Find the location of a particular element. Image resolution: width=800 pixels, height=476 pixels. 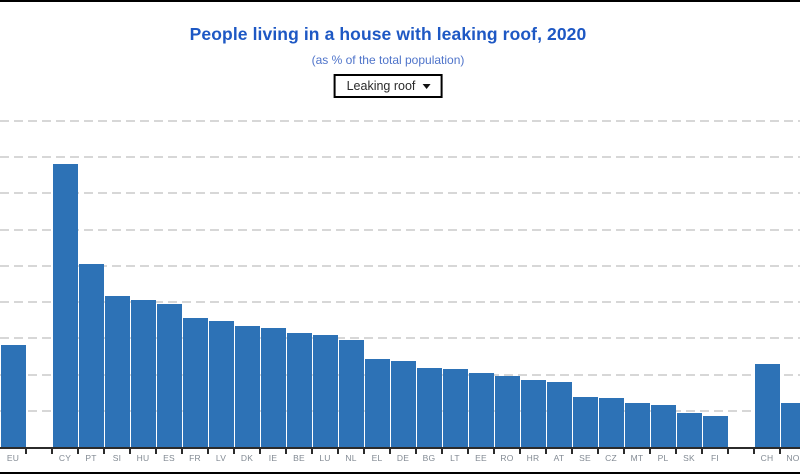

x-axis-label-MT: MT is located at coordinates (637, 458).